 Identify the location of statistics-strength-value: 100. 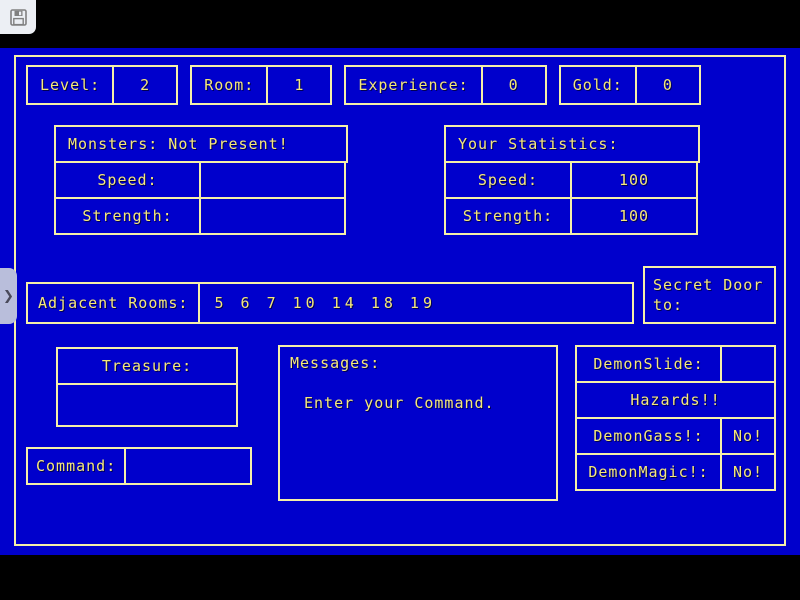
(634, 216).